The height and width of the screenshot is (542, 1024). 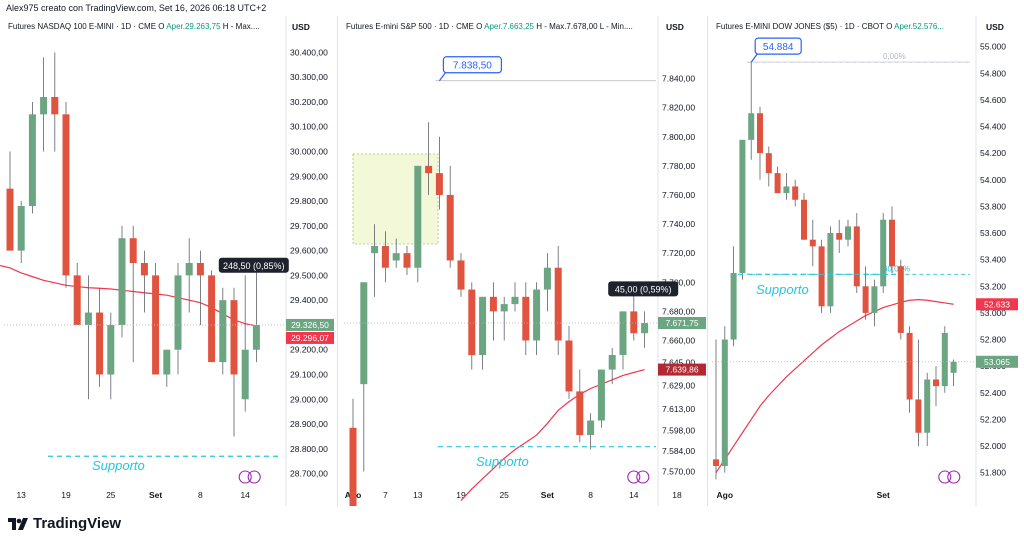 What do you see at coordinates (245, 495) in the screenshot?
I see `x-tick-label: 14` at bounding box center [245, 495].